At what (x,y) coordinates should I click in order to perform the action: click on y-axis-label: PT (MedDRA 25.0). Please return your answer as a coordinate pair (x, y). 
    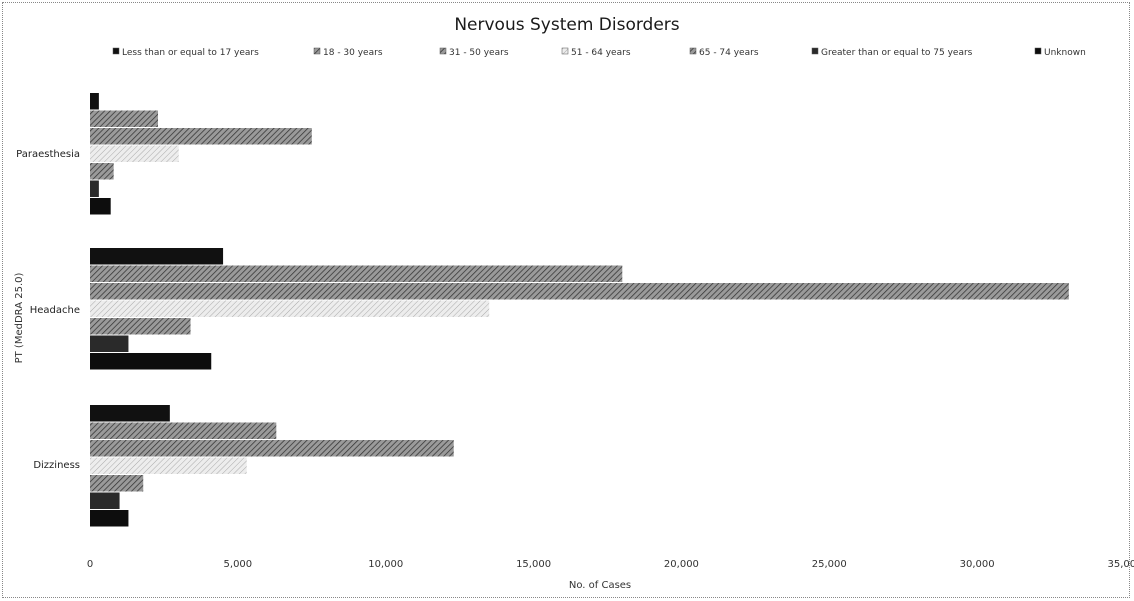
    Looking at the image, I should click on (19, 318).